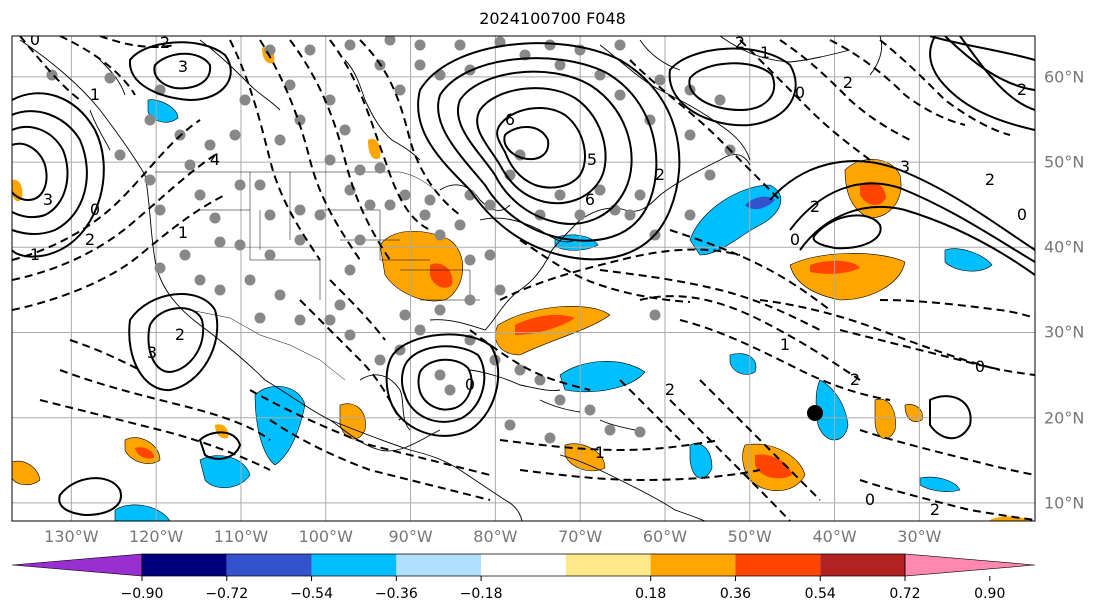 The height and width of the screenshot is (615, 1105). I want to click on colorbar-max-extension, so click(970, 565).